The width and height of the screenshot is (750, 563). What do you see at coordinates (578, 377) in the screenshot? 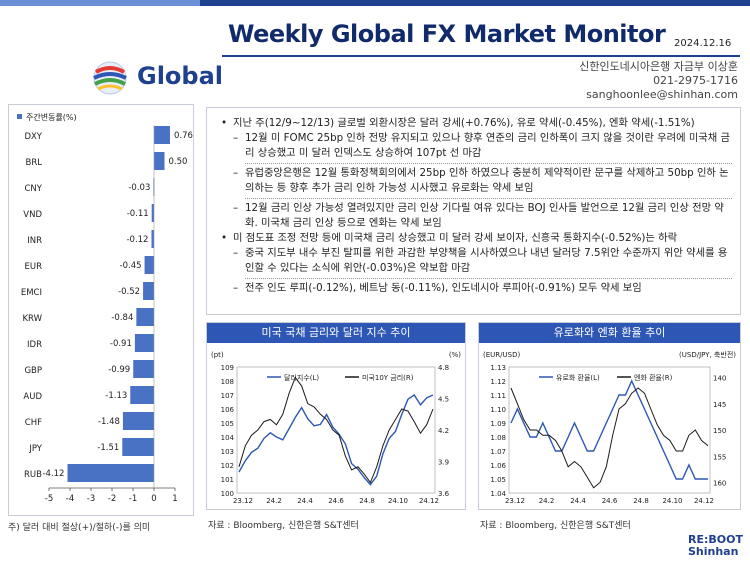
I see `legend-label: 유로화 환율(L)` at bounding box center [578, 377].